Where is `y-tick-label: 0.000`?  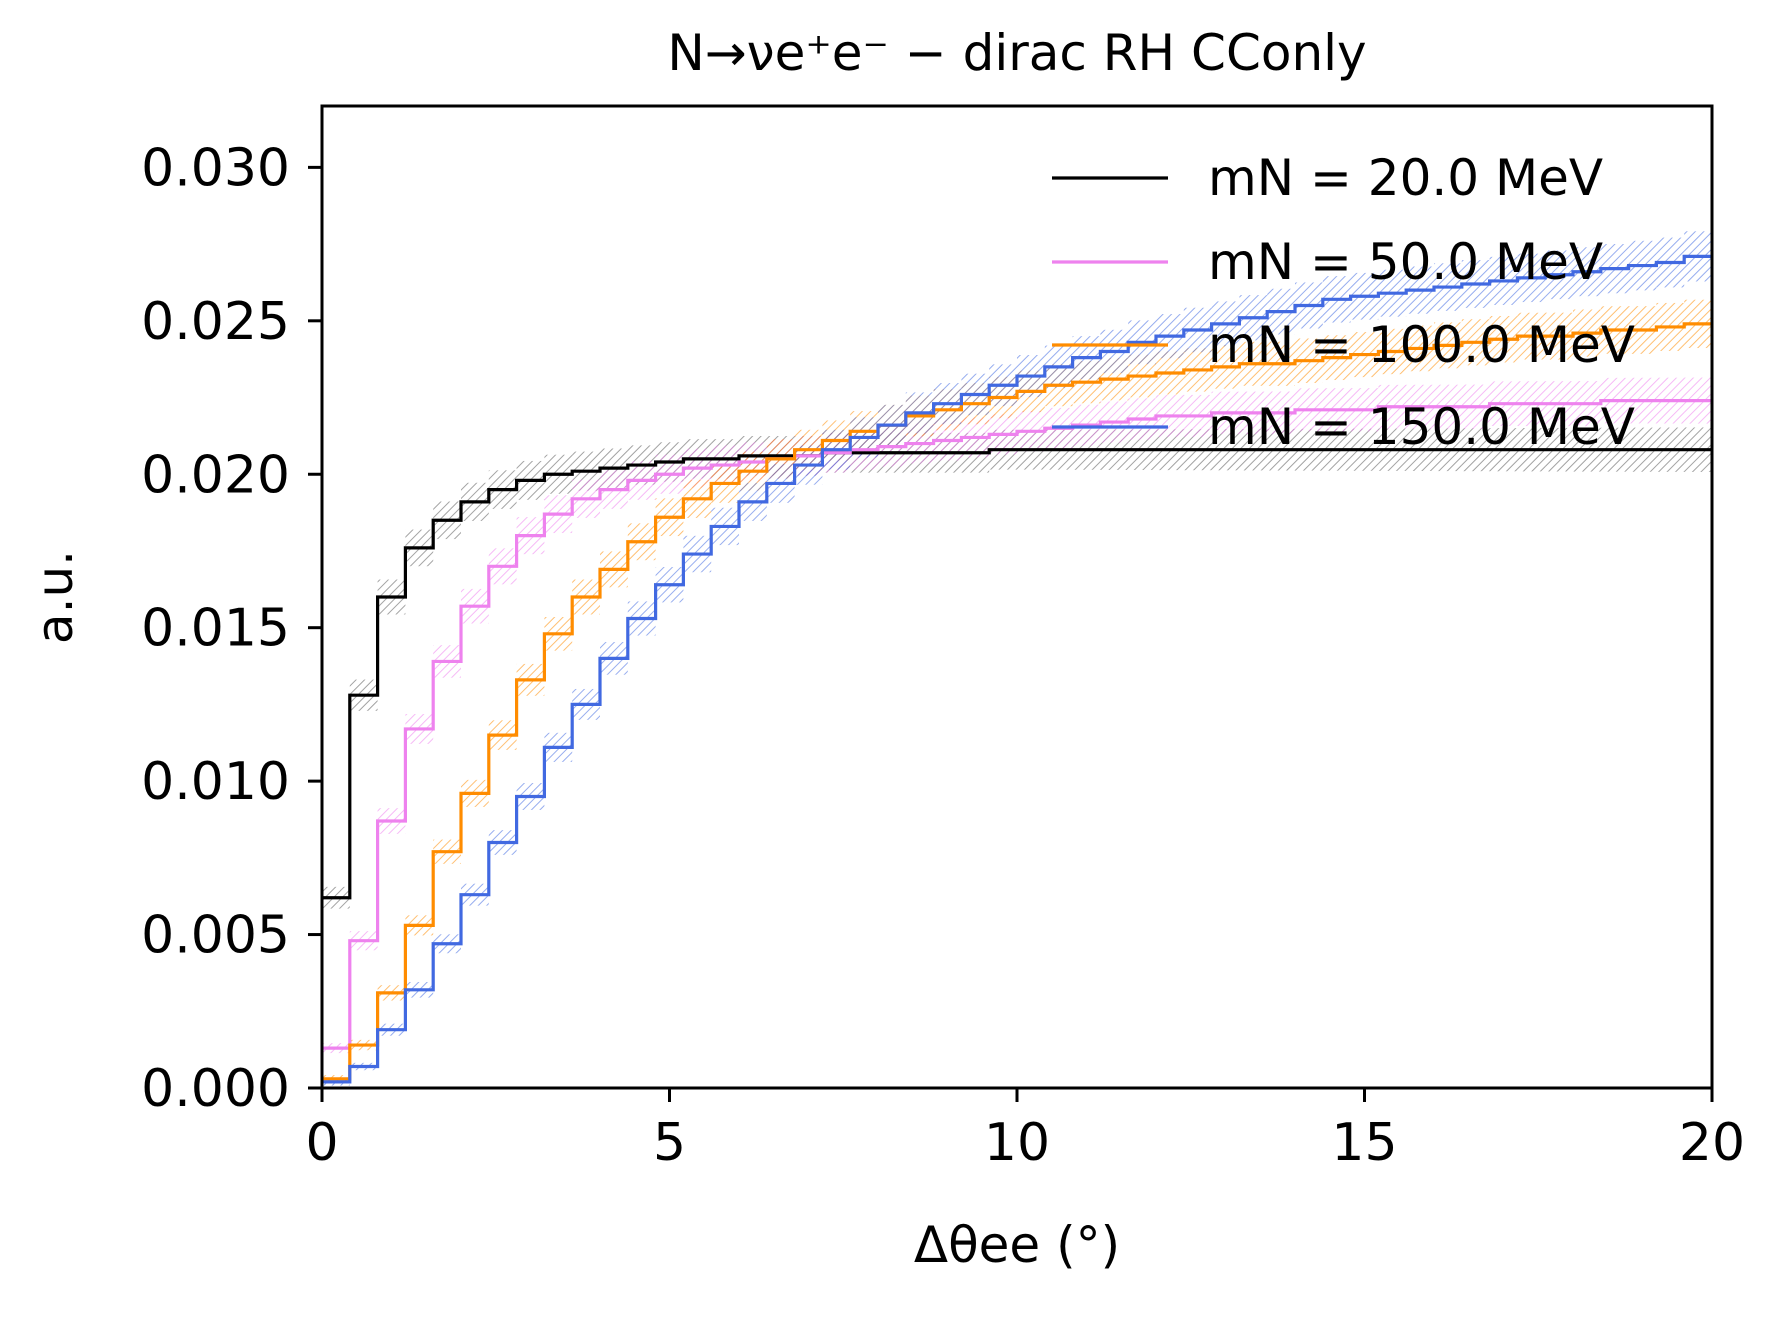
y-tick-label: 0.000 is located at coordinates (215, 1089).